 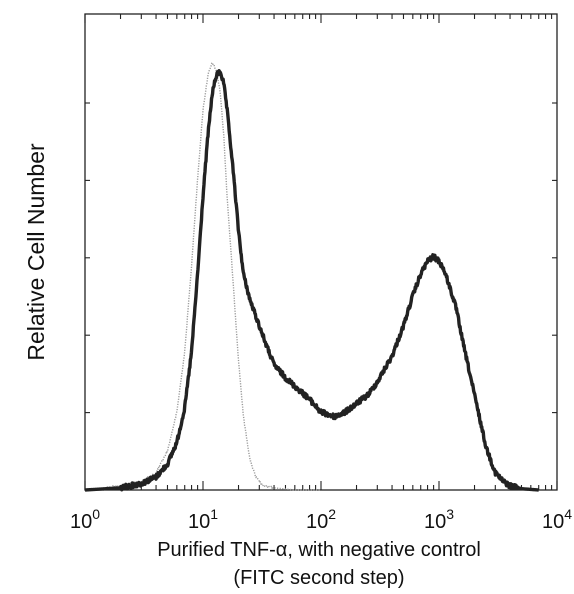 I want to click on x-tick-label: 10⁰, so click(x=85, y=519).